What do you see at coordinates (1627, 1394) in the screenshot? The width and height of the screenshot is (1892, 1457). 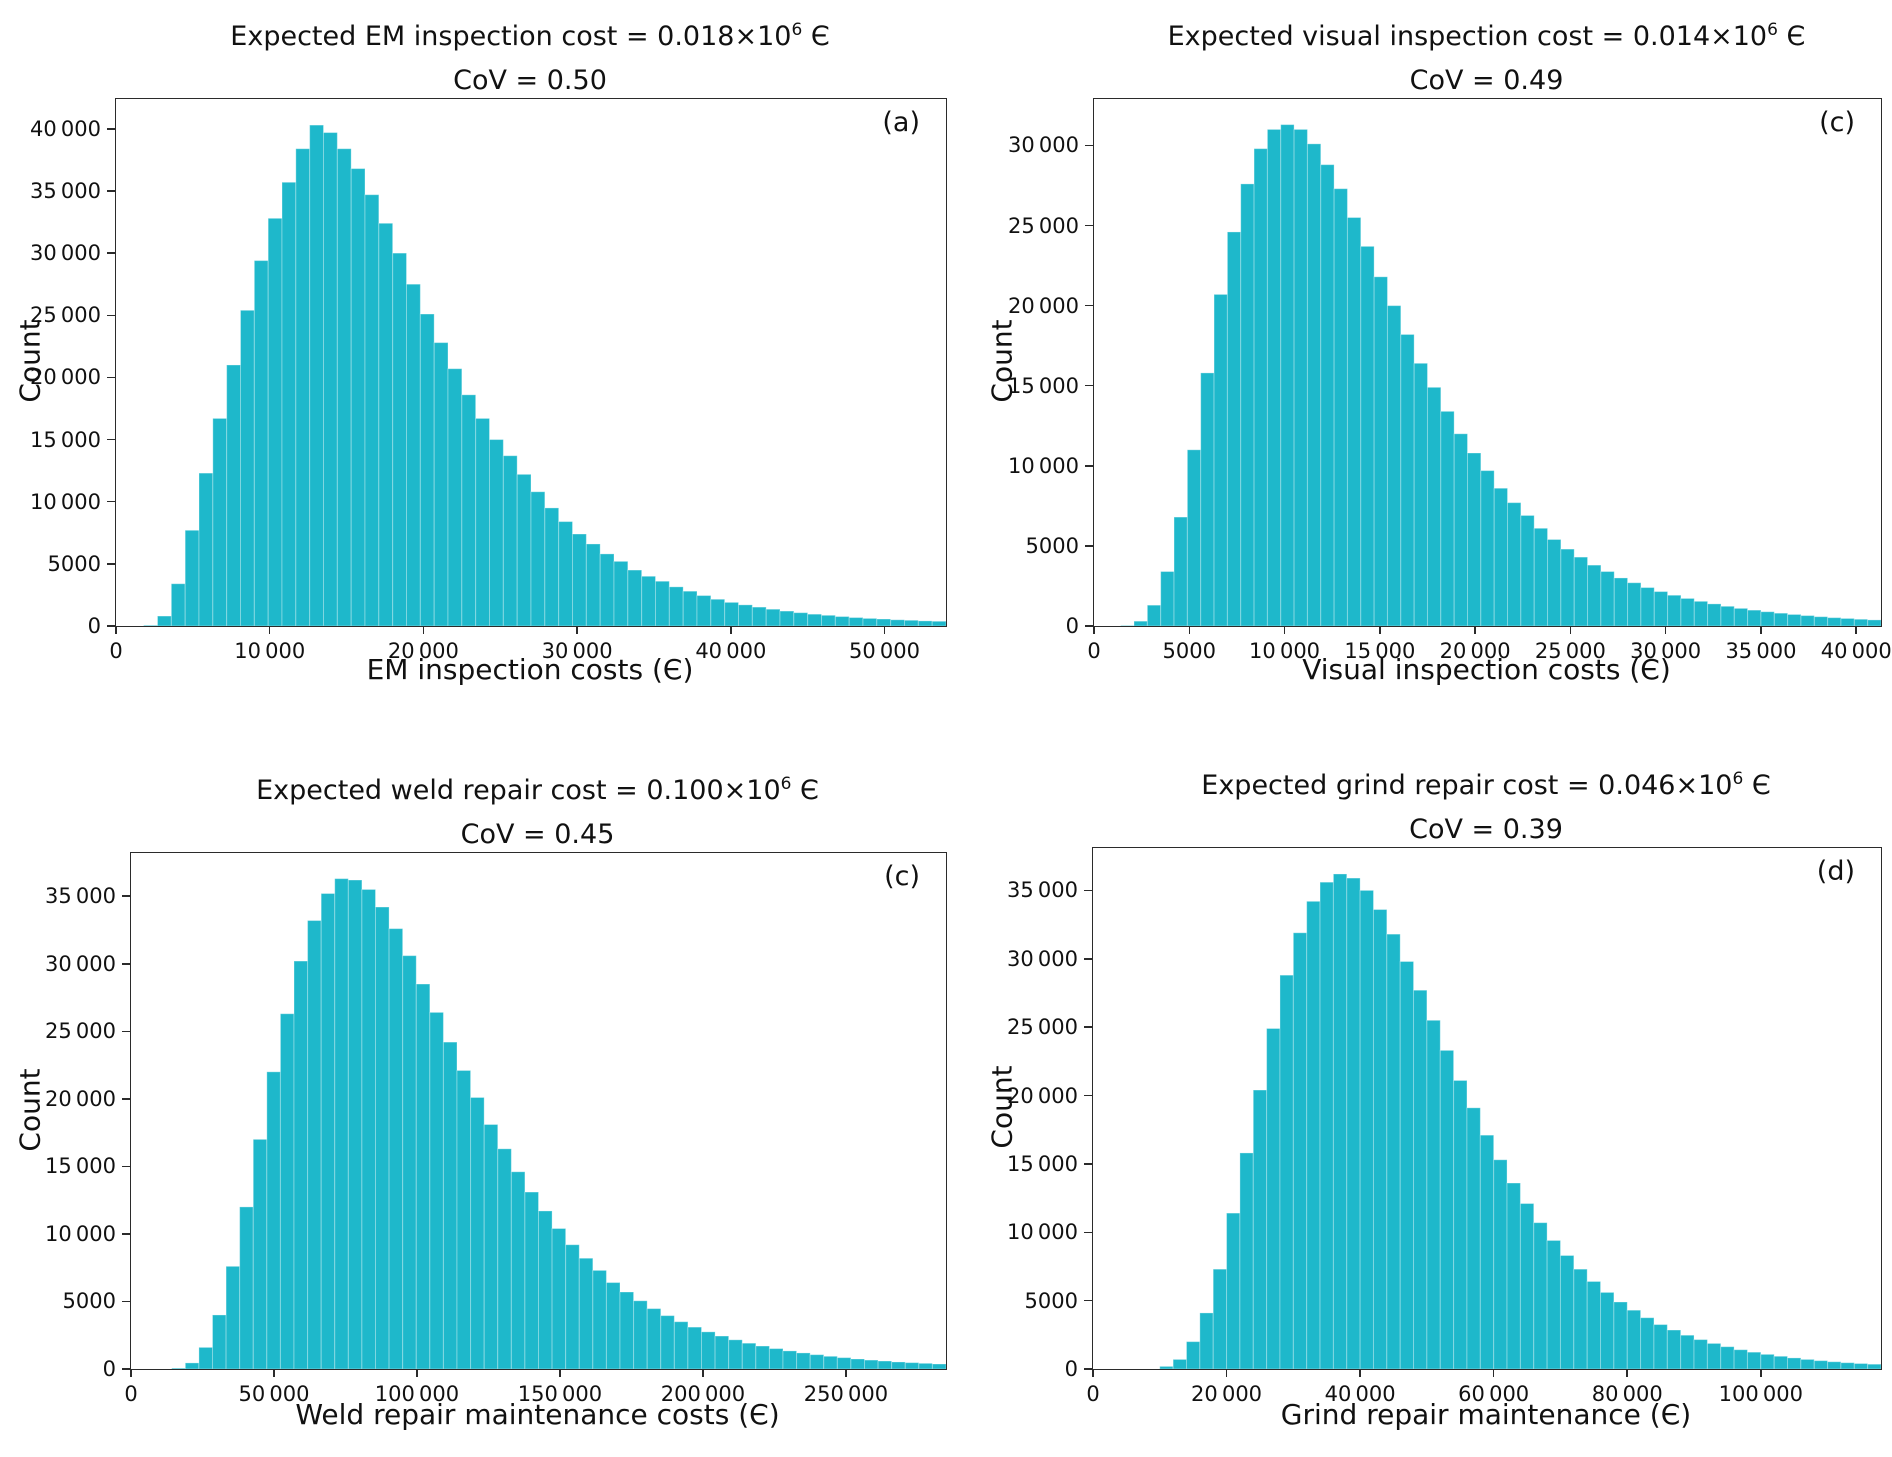 I see `x-tick-label: 80 000` at bounding box center [1627, 1394].